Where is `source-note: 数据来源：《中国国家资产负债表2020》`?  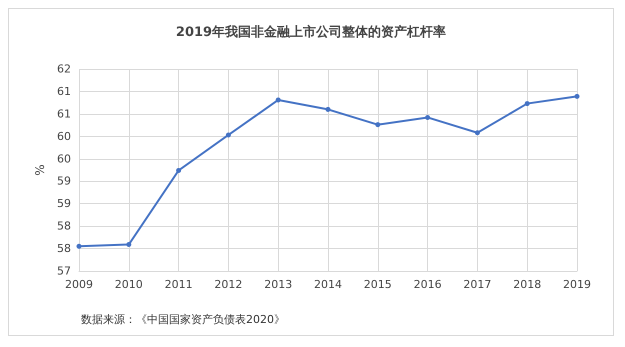 source-note: 数据来源：《中国国家资产负债表2020》 is located at coordinates (183, 319).